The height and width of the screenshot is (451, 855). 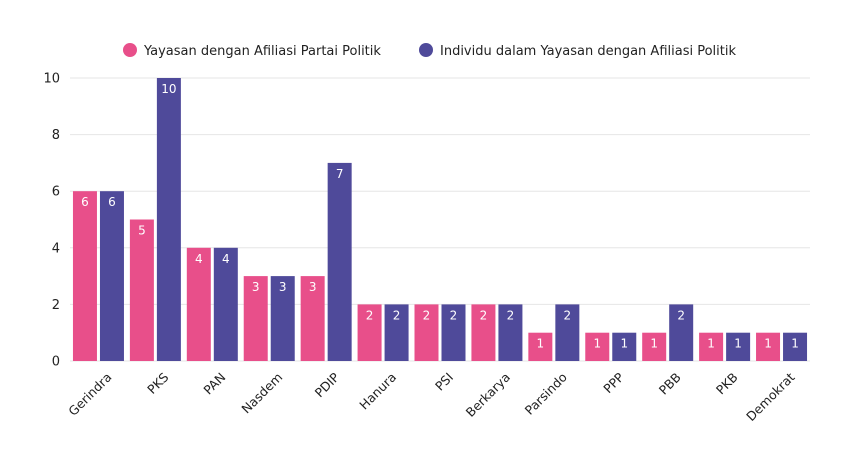 What do you see at coordinates (613, 382) in the screenshot?
I see `x-tick-label: PPP` at bounding box center [613, 382].